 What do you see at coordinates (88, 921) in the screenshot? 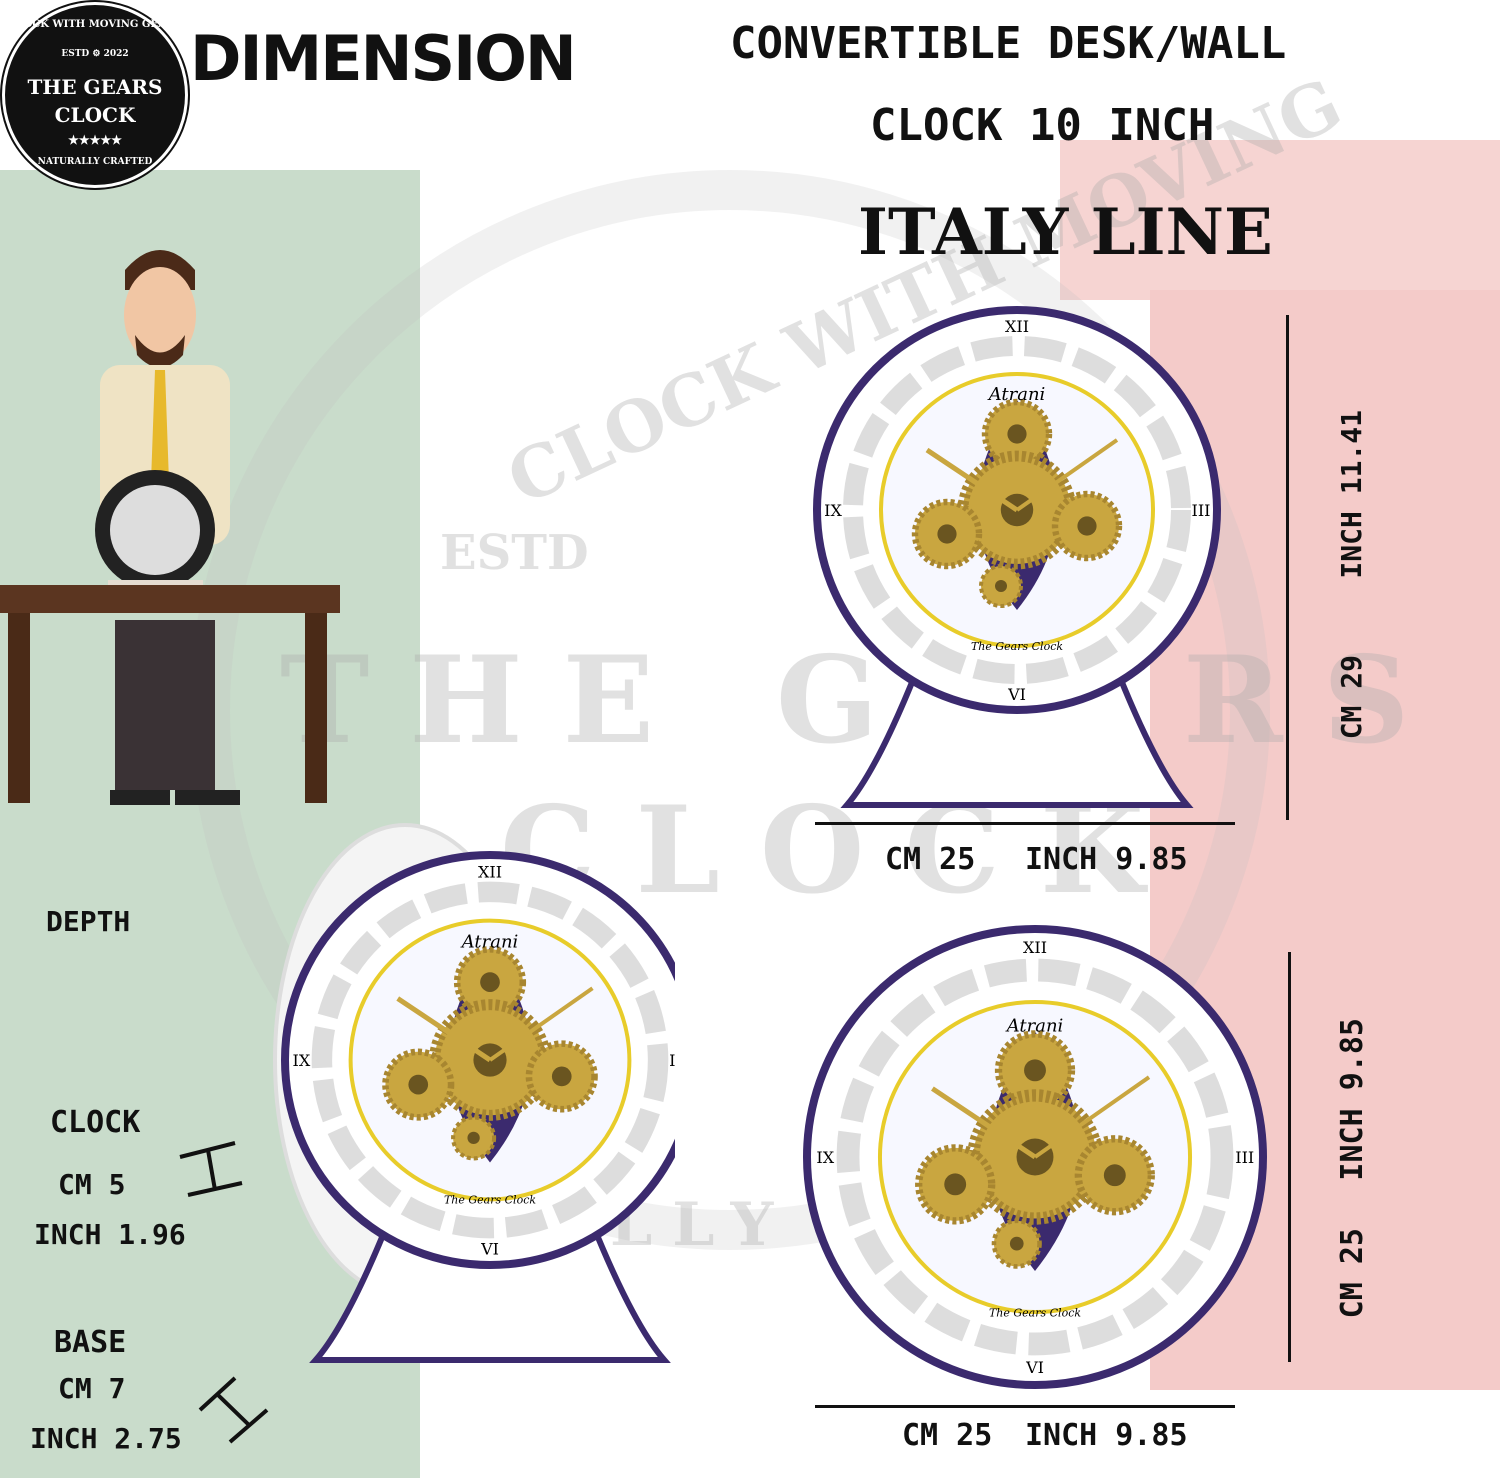
I see `depth-label: DEPTH` at bounding box center [88, 921].